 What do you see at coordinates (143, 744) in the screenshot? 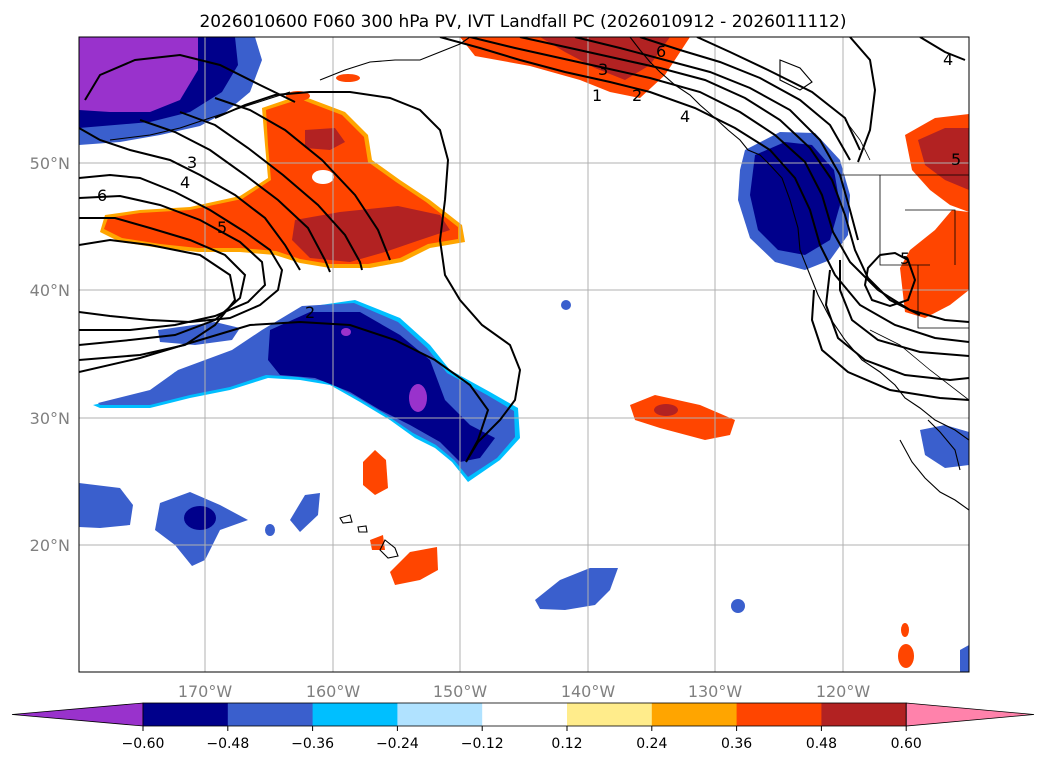
I see `colorbar-tick-label: −0.60` at bounding box center [143, 744].